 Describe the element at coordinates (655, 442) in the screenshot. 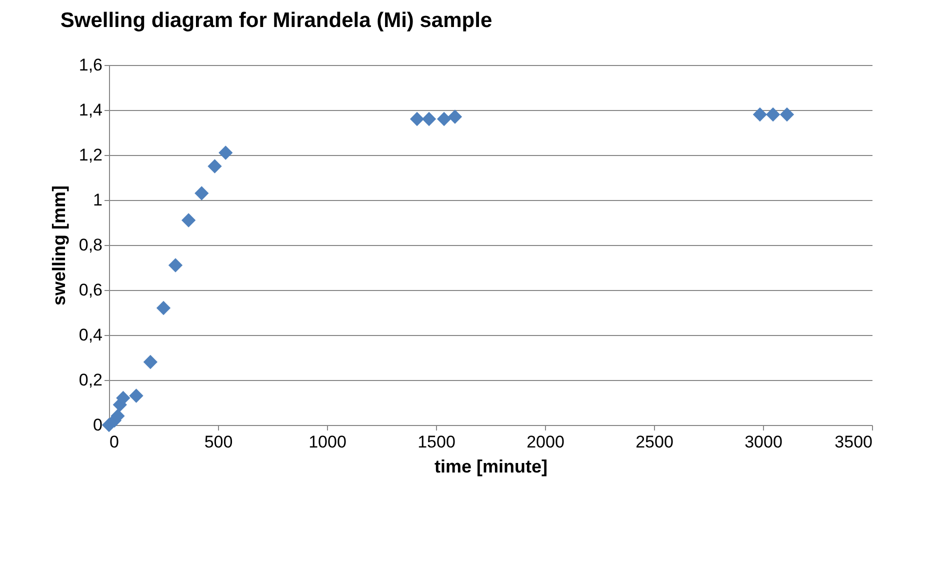

I see `x-tick-label: 2500` at that location.